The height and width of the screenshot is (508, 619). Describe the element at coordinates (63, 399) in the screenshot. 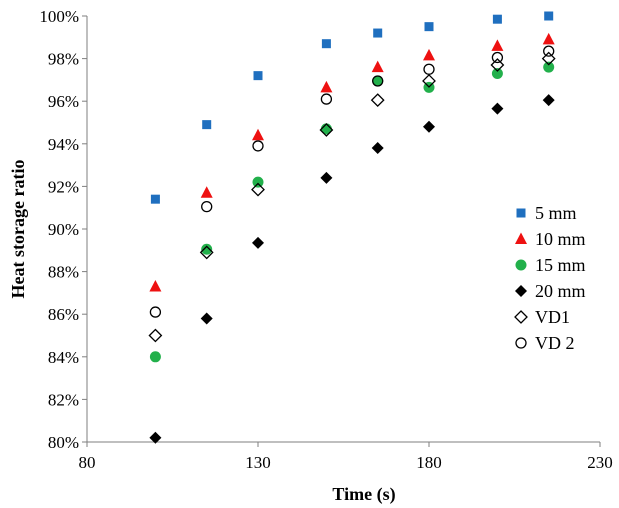

I see `y-tick-label: 82%` at that location.